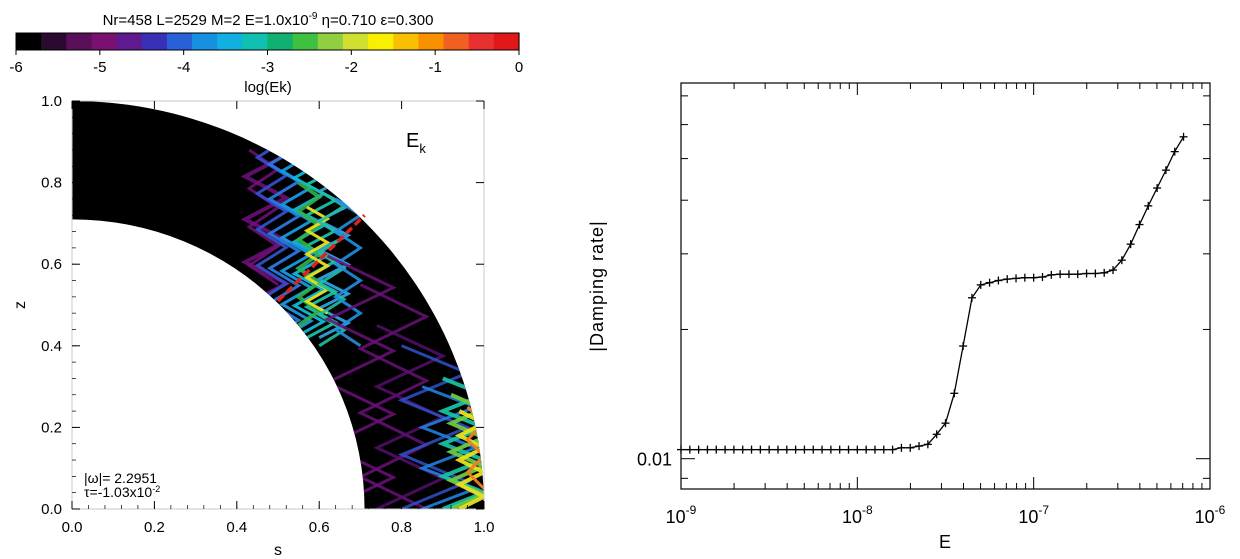  Describe the element at coordinates (597, 285) in the screenshot. I see `right-ylabel: |Damping rate|` at that location.